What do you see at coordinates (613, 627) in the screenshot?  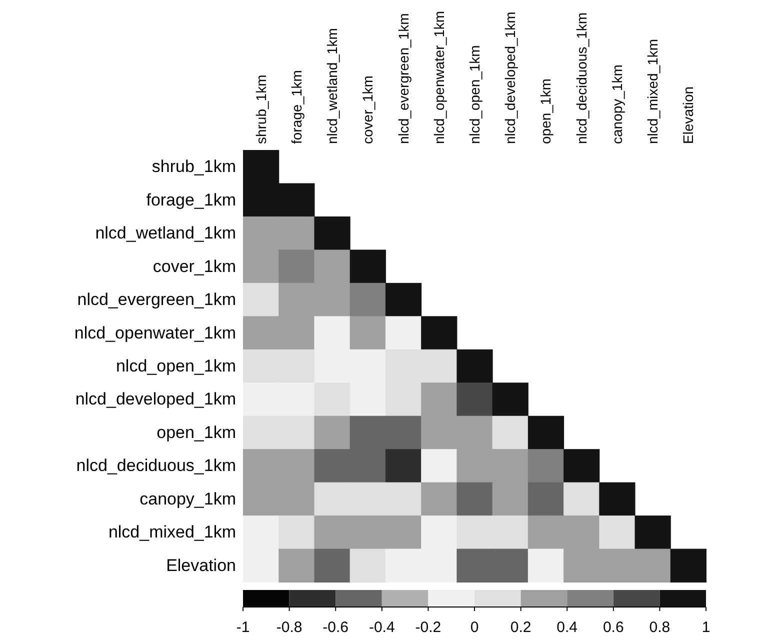 I see `color-bar-label: 0.6` at bounding box center [613, 627].